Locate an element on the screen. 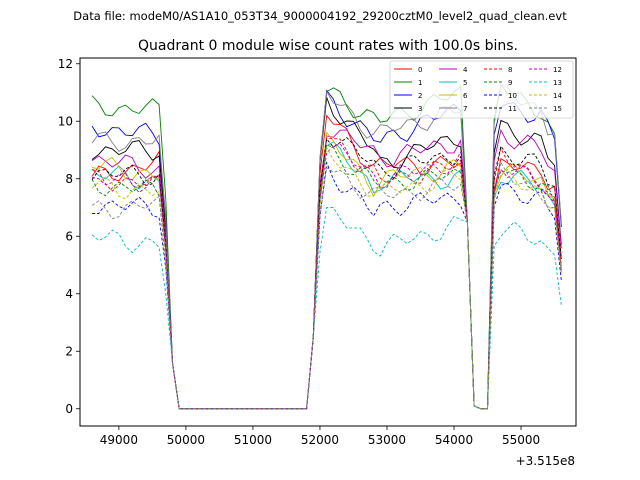 Image resolution: width=640 pixels, height=480 pixels. y-tick-label: 8 is located at coordinates (69, 179).